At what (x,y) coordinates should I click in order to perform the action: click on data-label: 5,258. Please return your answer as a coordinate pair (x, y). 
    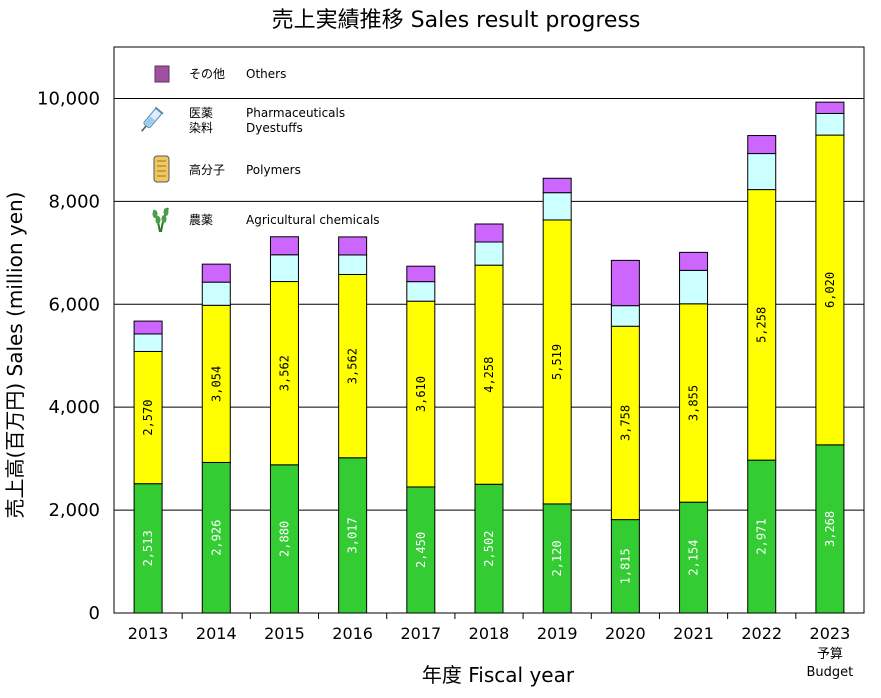
    Looking at the image, I should click on (762, 325).